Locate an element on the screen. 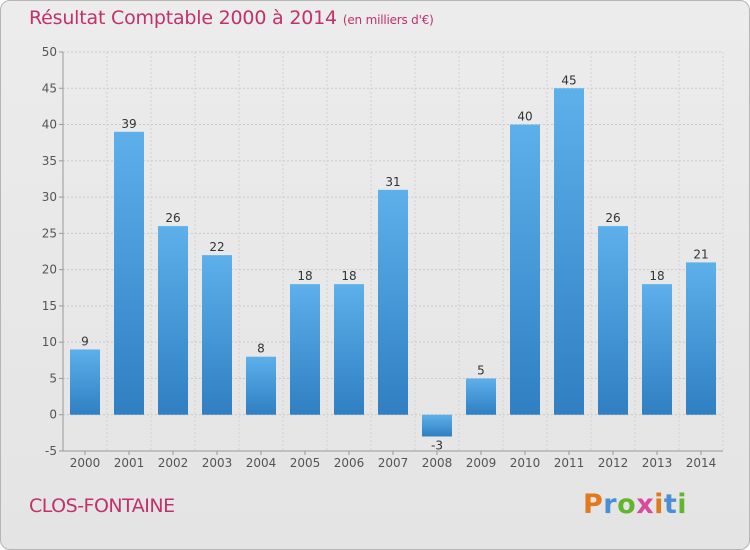 Image resolution: width=750 pixels, height=550 pixels. y-tick-label: 10 is located at coordinates (49, 342).